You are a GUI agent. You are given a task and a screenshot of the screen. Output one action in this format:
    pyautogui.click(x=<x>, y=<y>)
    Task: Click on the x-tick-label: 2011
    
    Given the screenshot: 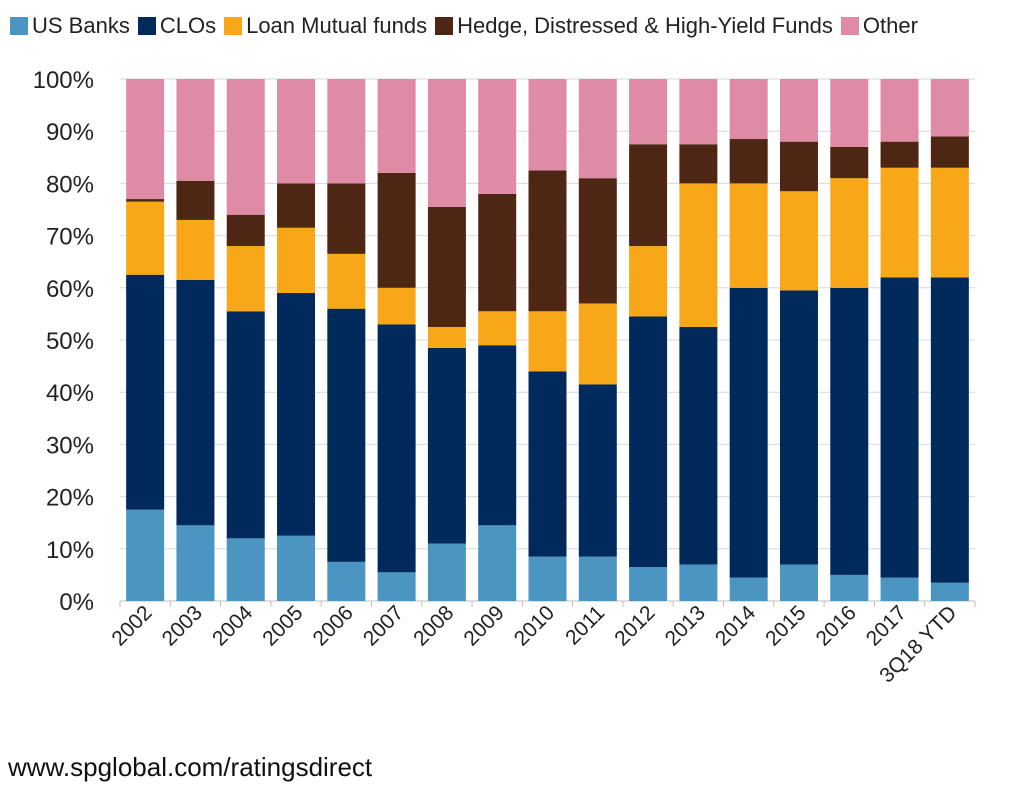 What is the action you would take?
    pyautogui.click(x=585, y=625)
    